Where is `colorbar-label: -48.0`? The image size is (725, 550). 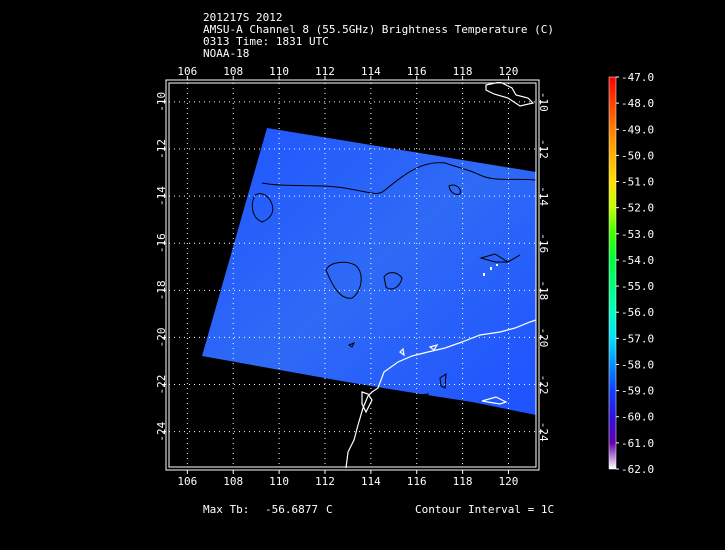 colorbar-label: -48.0 is located at coordinates (637, 103).